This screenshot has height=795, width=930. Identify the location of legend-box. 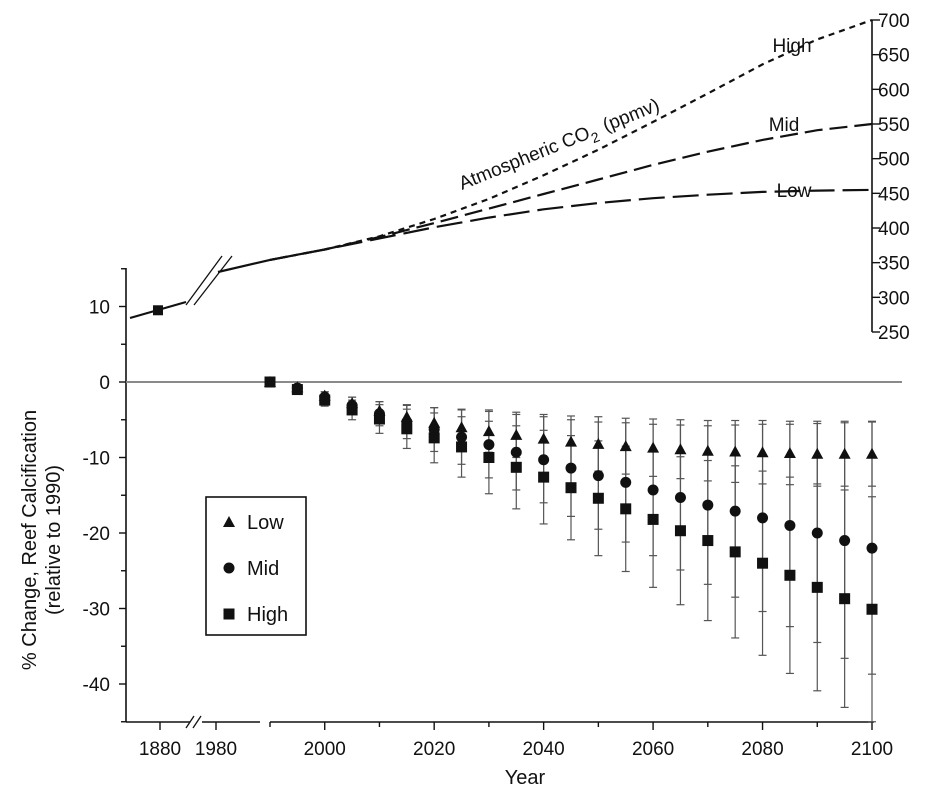
(256, 566).